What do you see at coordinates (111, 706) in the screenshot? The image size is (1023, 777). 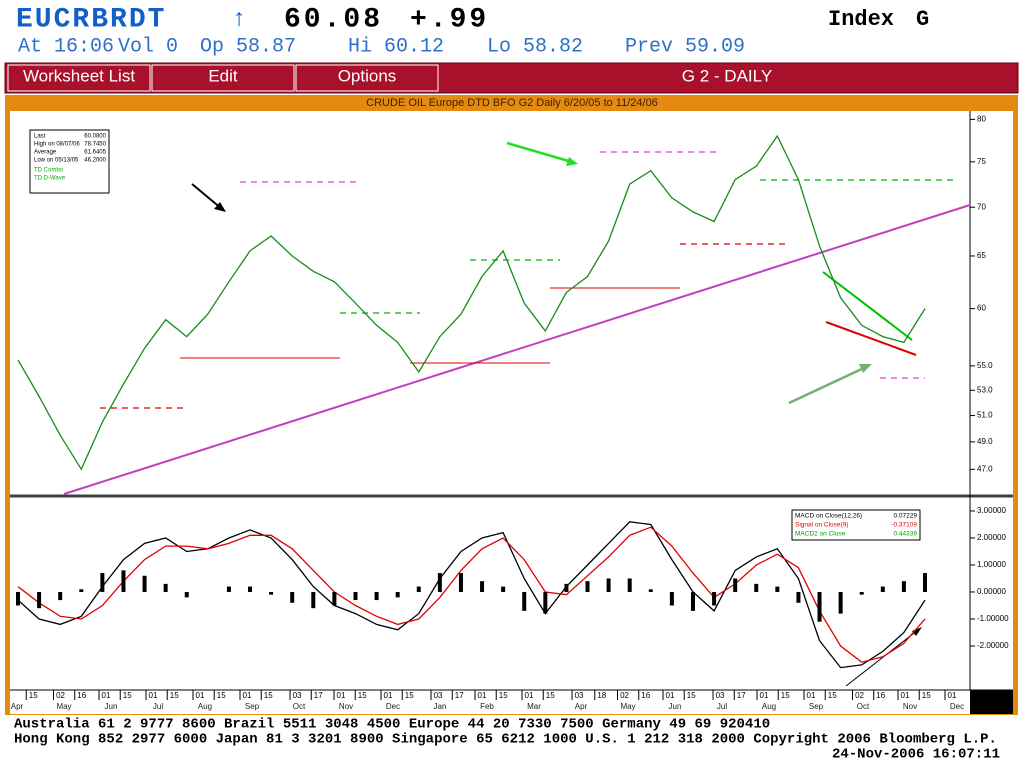 I see `month-label: Jun` at bounding box center [111, 706].